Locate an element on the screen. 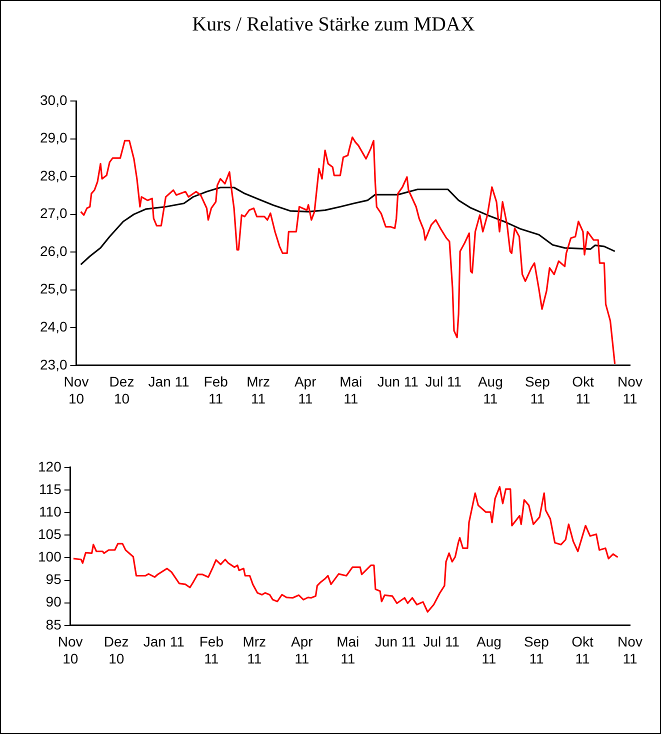 The image size is (661, 734). chart-title: Kurs / Relative Stärke zum MDAX is located at coordinates (334, 24).